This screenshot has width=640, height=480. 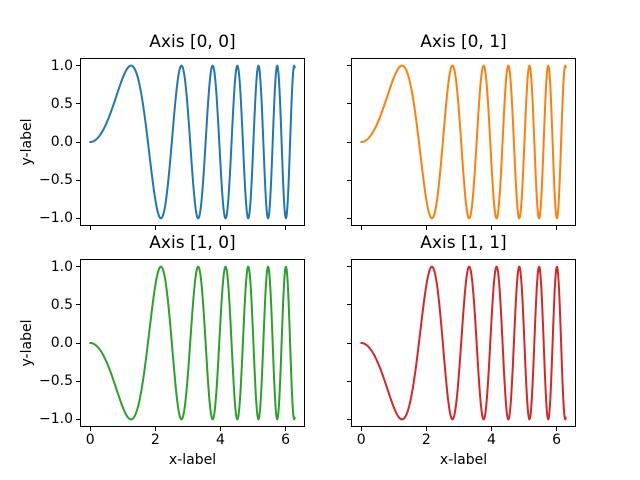 What do you see at coordinates (192, 243) in the screenshot?
I see `subplot-title: Axis [1, 0]` at bounding box center [192, 243].